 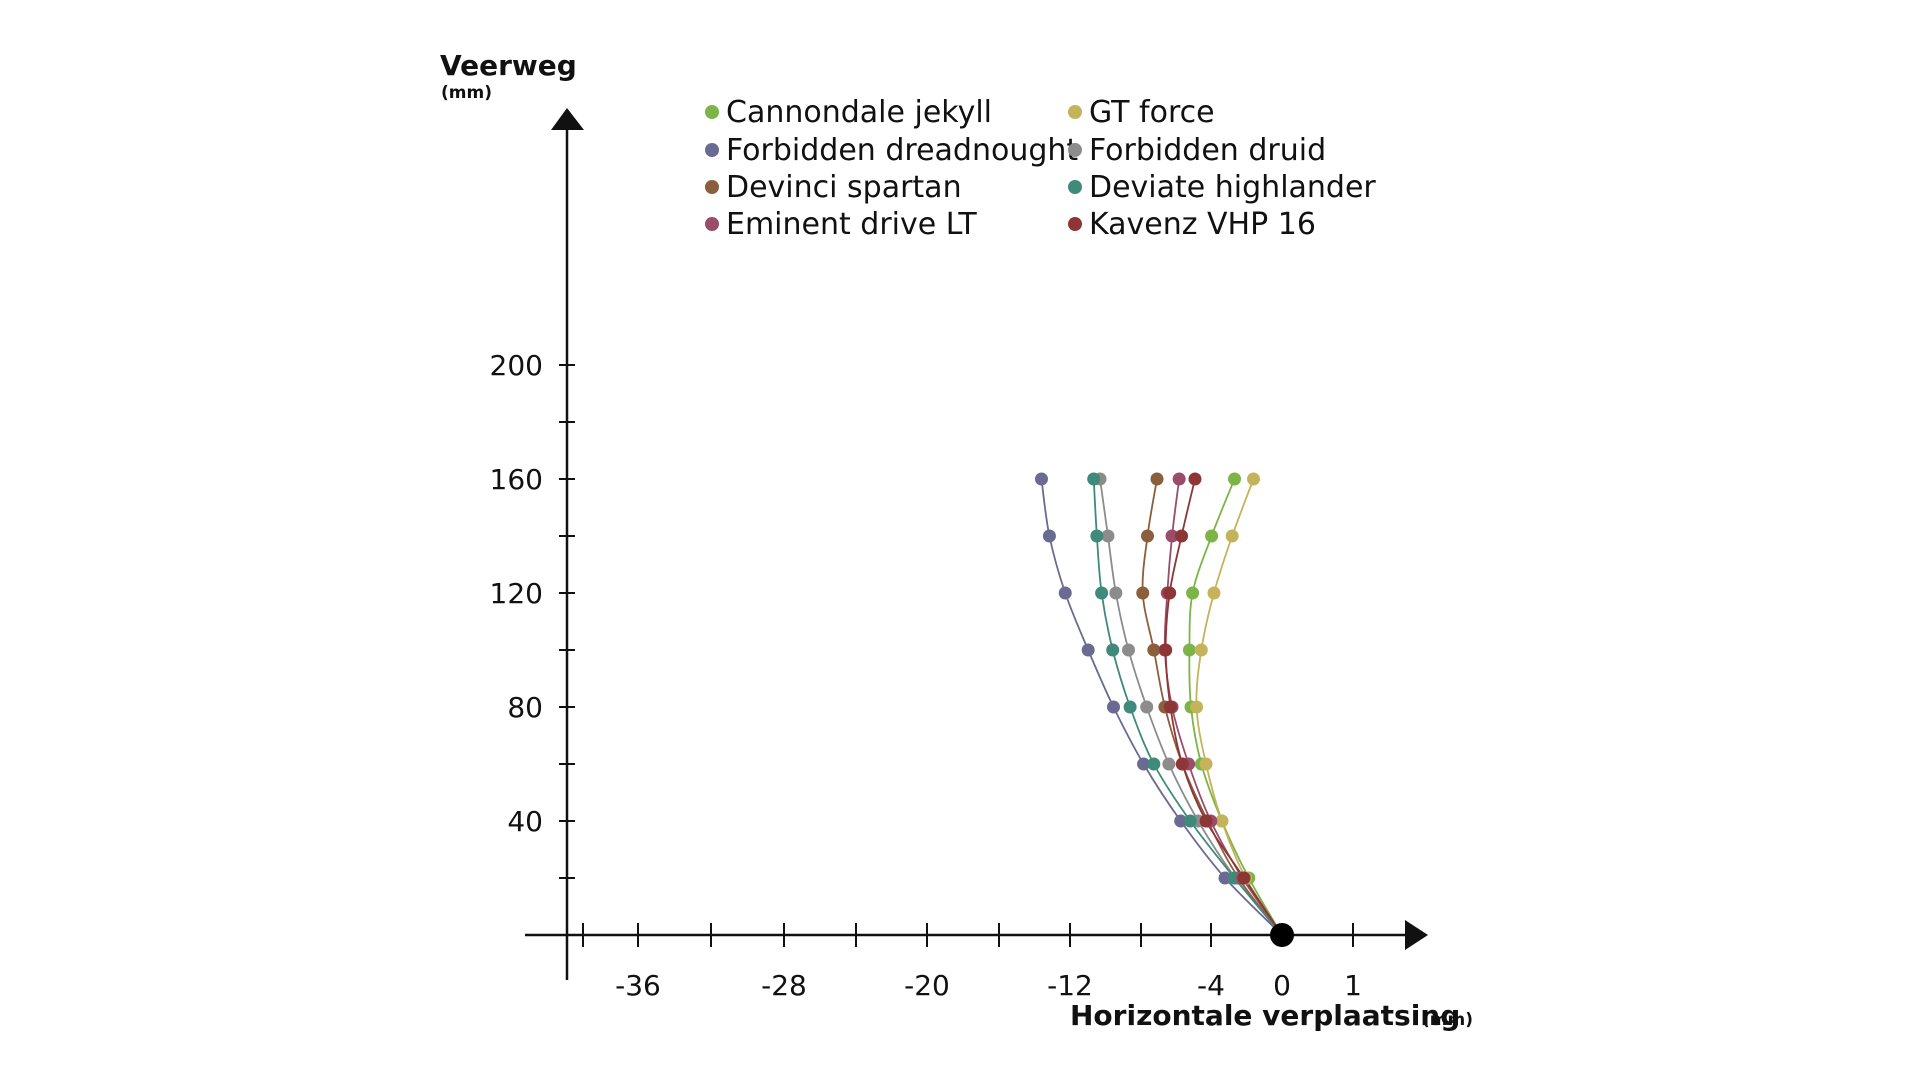 What do you see at coordinates (638, 985) in the screenshot?
I see `x-tick-label: -36` at bounding box center [638, 985].